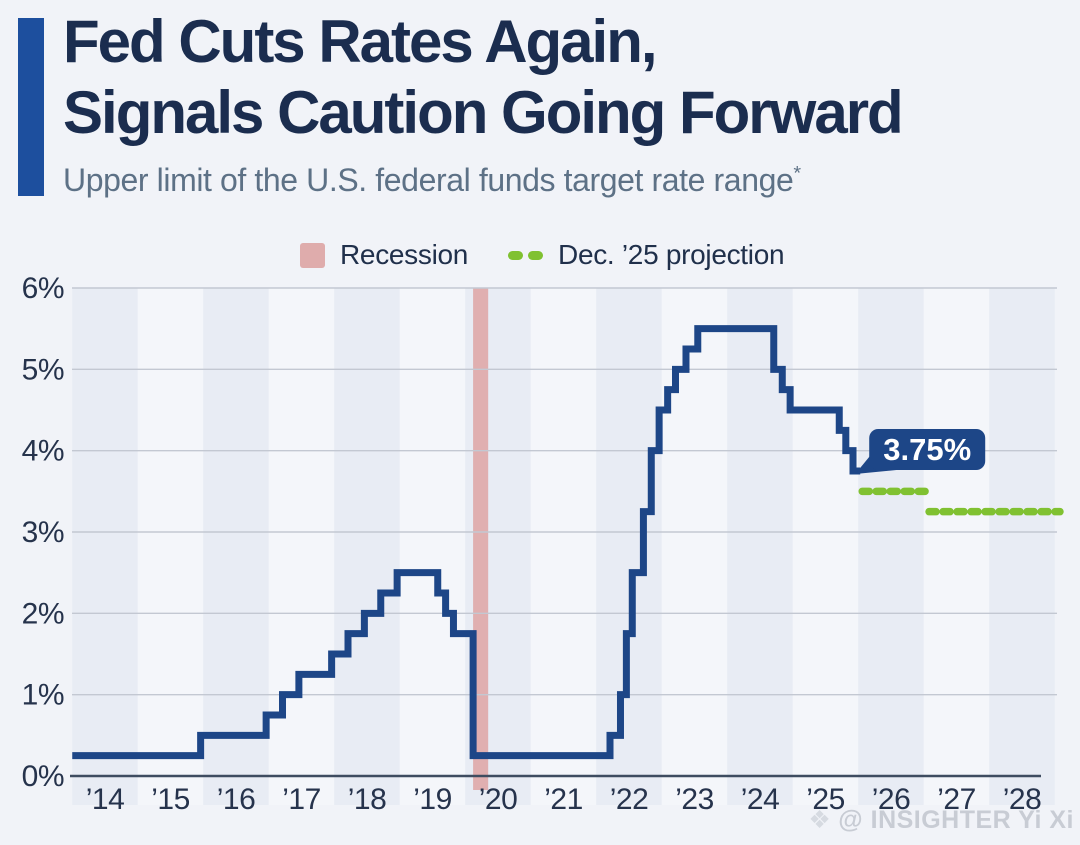 The width and height of the screenshot is (1080, 845). Describe the element at coordinates (671, 254) in the screenshot. I see `legend-label-projection: Dec. ’25 projection` at that location.